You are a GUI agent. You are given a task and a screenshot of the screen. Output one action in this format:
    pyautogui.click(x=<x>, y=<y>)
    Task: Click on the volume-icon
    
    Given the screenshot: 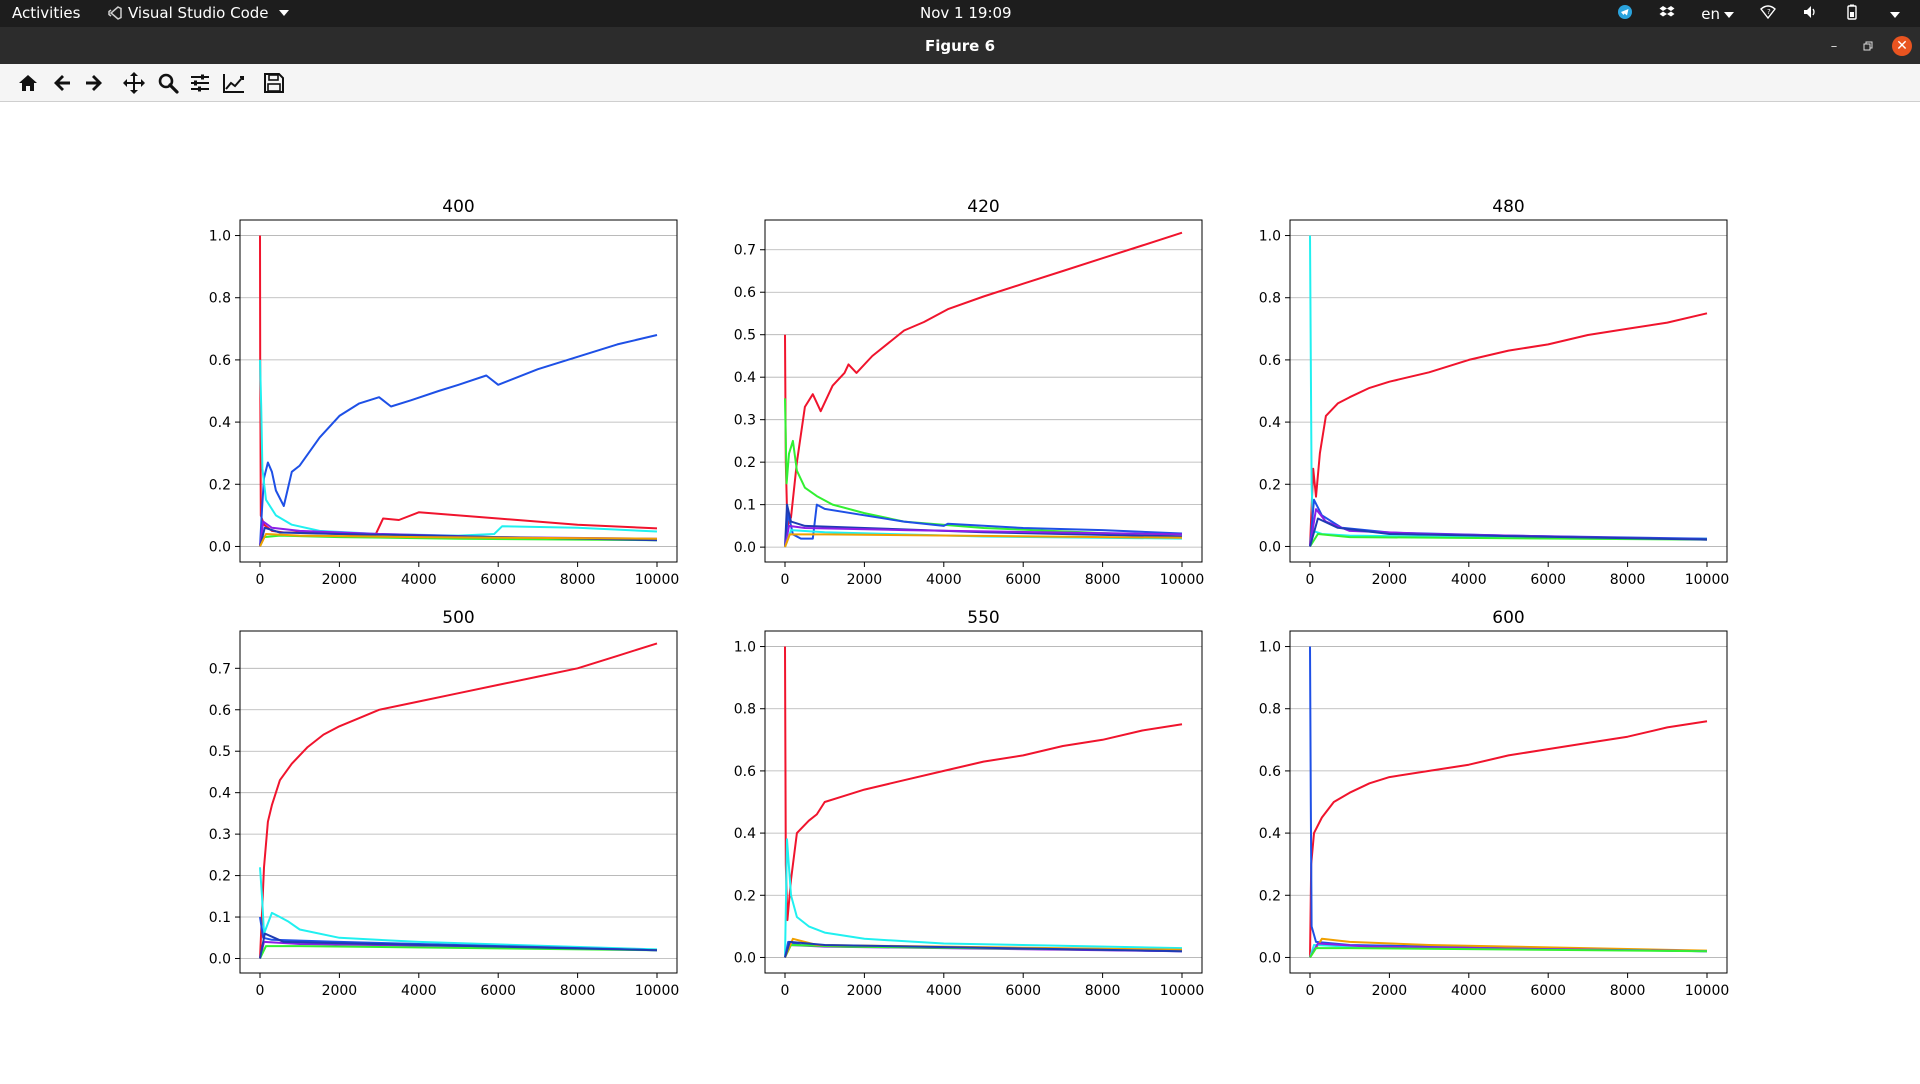 What is the action you would take?
    pyautogui.click(x=1810, y=14)
    